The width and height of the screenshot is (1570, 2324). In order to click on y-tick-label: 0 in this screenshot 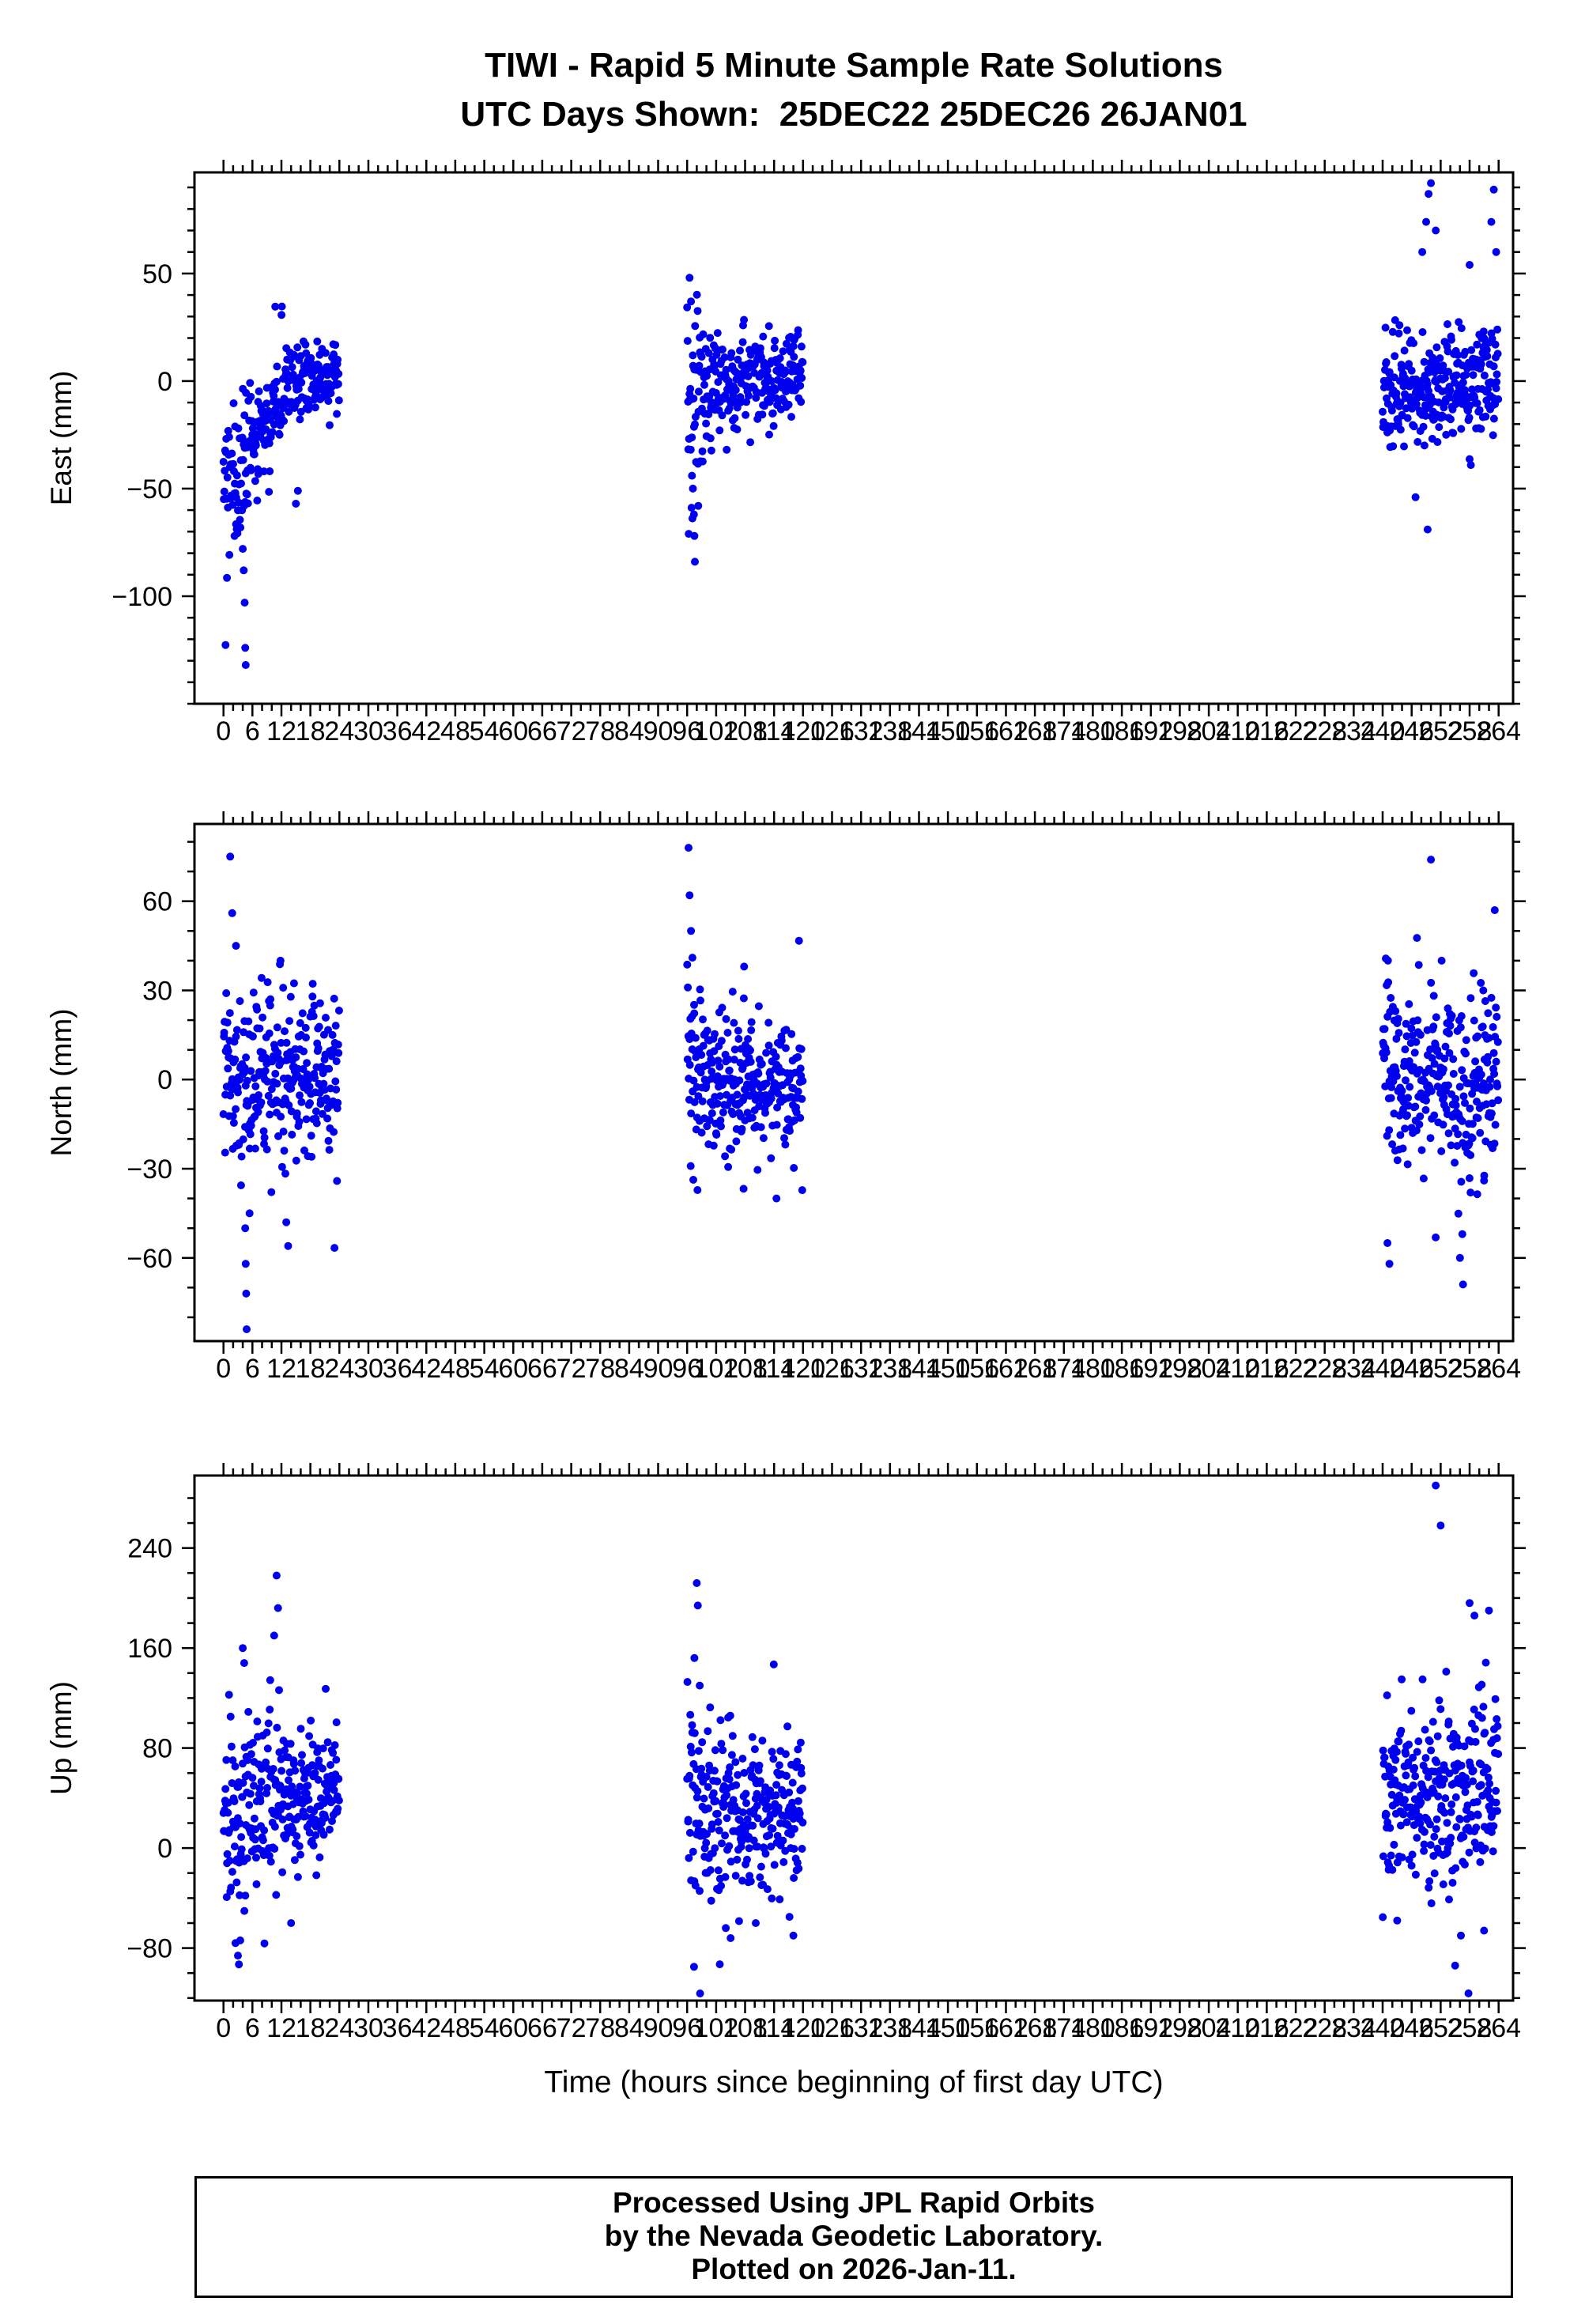, I will do `click(164, 382)`.